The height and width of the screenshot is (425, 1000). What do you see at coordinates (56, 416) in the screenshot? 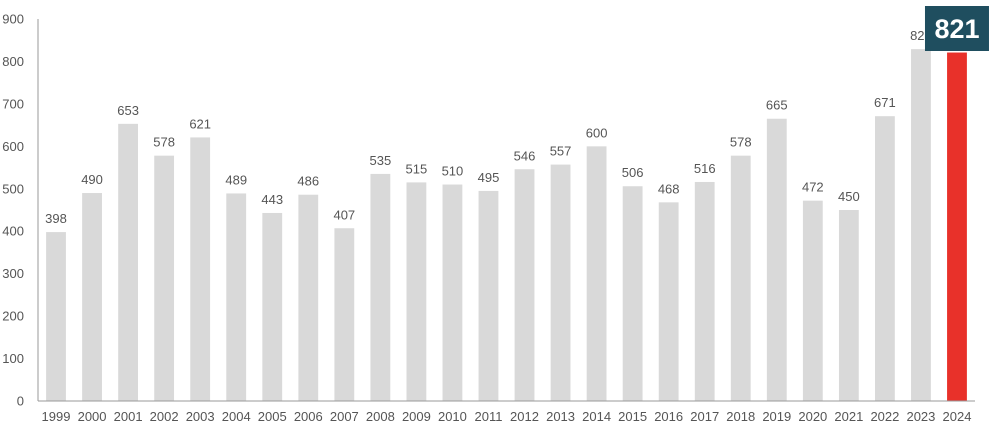
I see `x-tick-label: 1999` at bounding box center [56, 416].